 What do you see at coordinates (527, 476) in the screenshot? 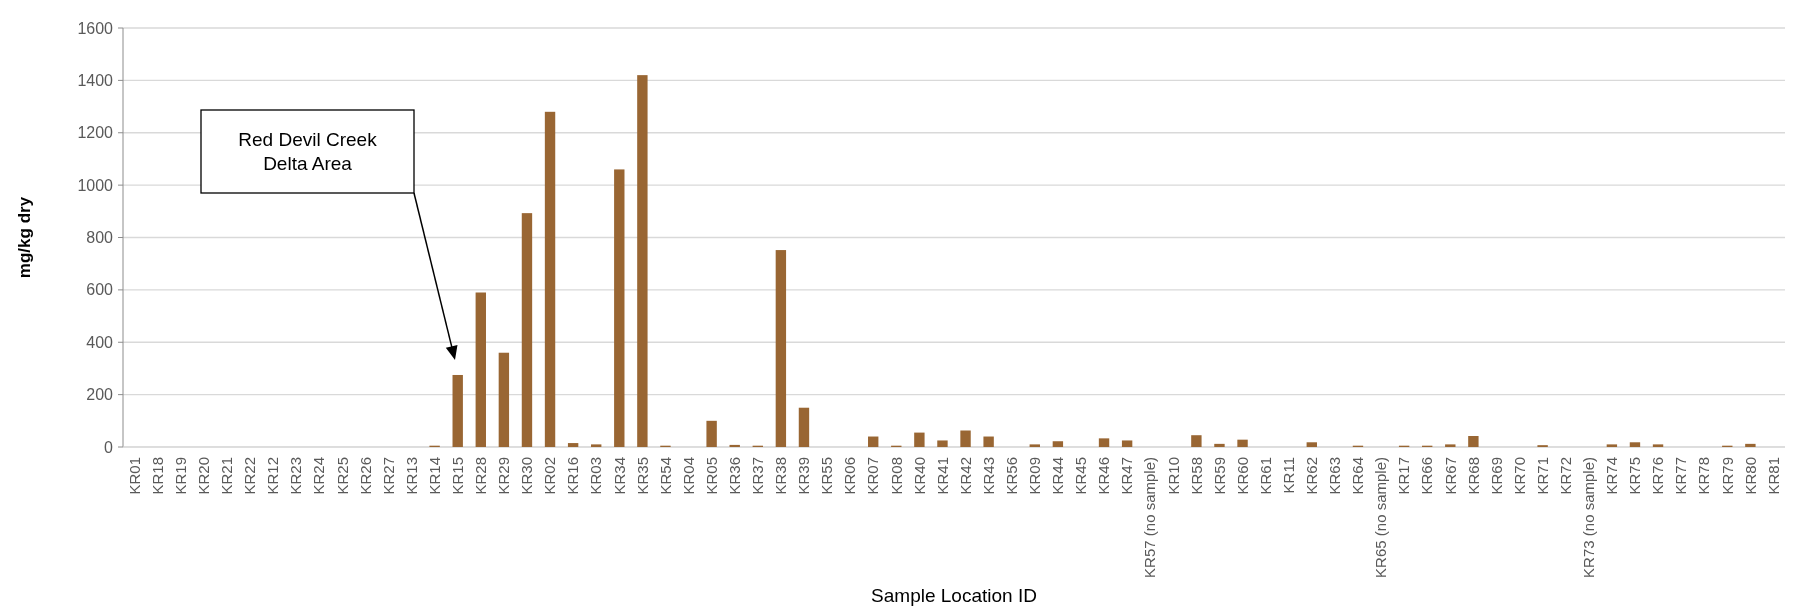
I see `x-tick-label: KR30` at bounding box center [527, 476].